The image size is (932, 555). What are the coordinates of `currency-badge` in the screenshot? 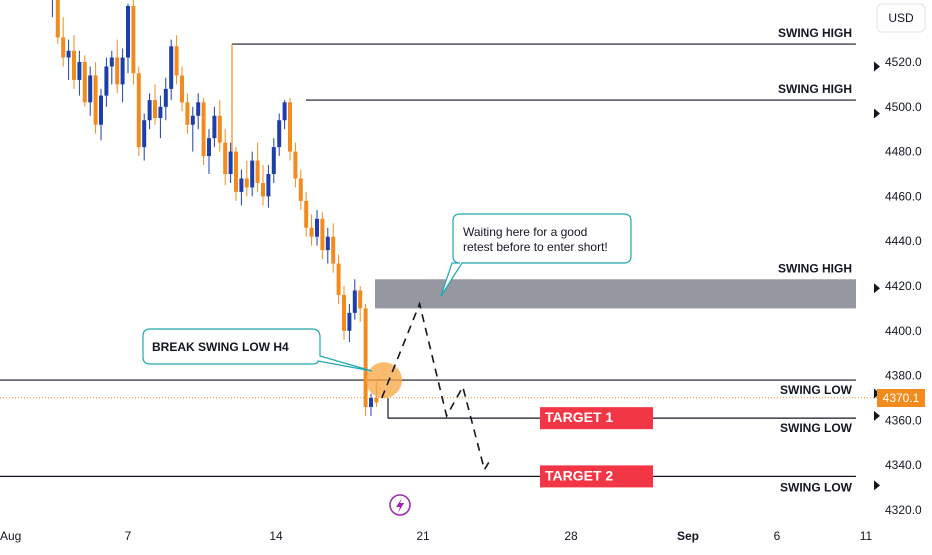 It's located at (901, 18).